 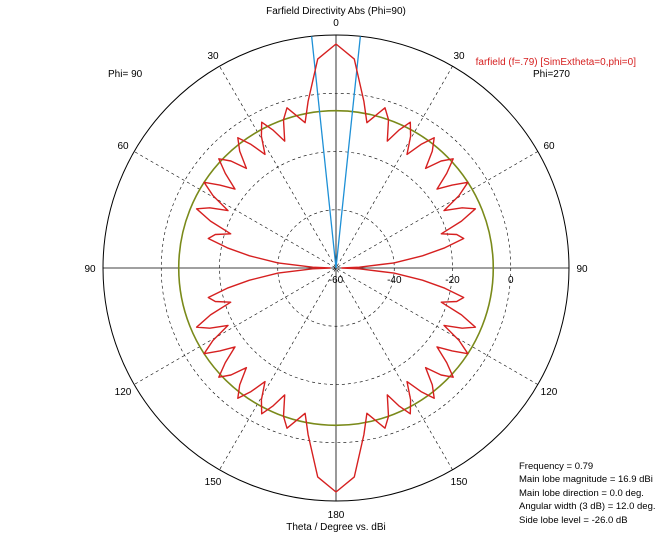 What do you see at coordinates (556, 62) in the screenshot?
I see `legend-entry: farfield (f=.79) [SimExtheta=0,phi=0]` at bounding box center [556, 62].